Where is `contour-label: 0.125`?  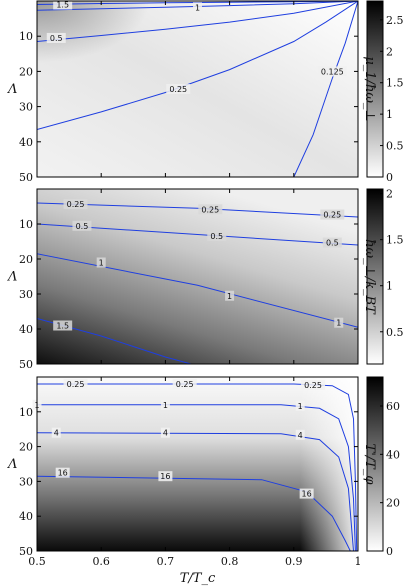
contour-label: 0.125 is located at coordinates (332, 71).